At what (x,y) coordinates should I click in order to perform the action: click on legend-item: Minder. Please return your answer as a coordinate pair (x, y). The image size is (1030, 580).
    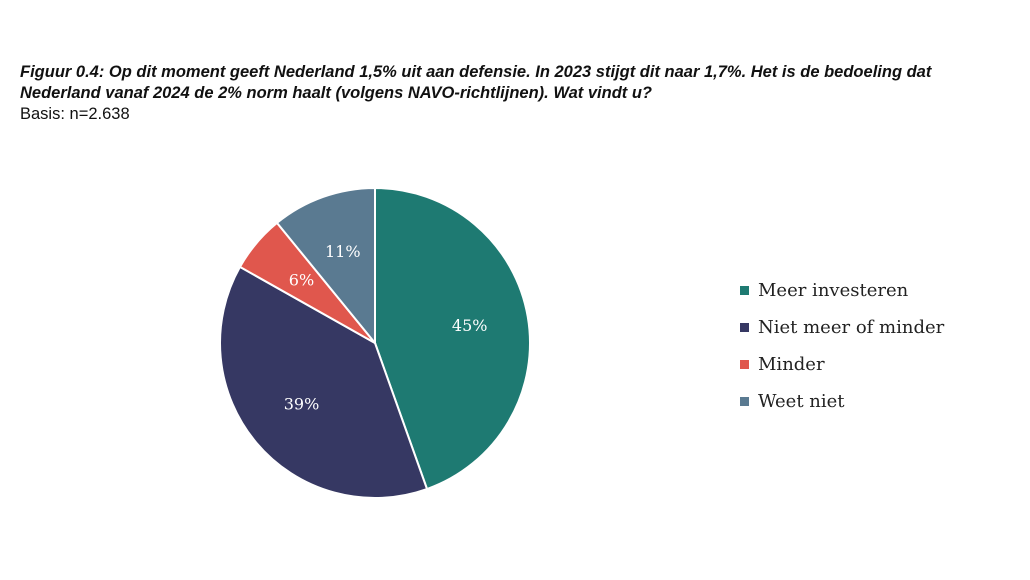
    Looking at the image, I should click on (842, 364).